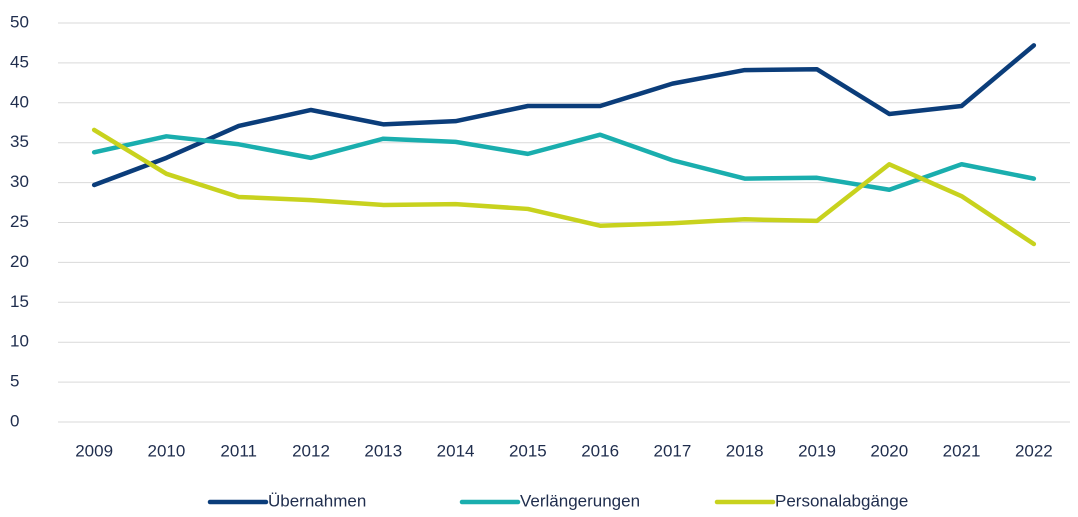 The height and width of the screenshot is (517, 1078). I want to click on x-tick-label: 2009, so click(94, 450).